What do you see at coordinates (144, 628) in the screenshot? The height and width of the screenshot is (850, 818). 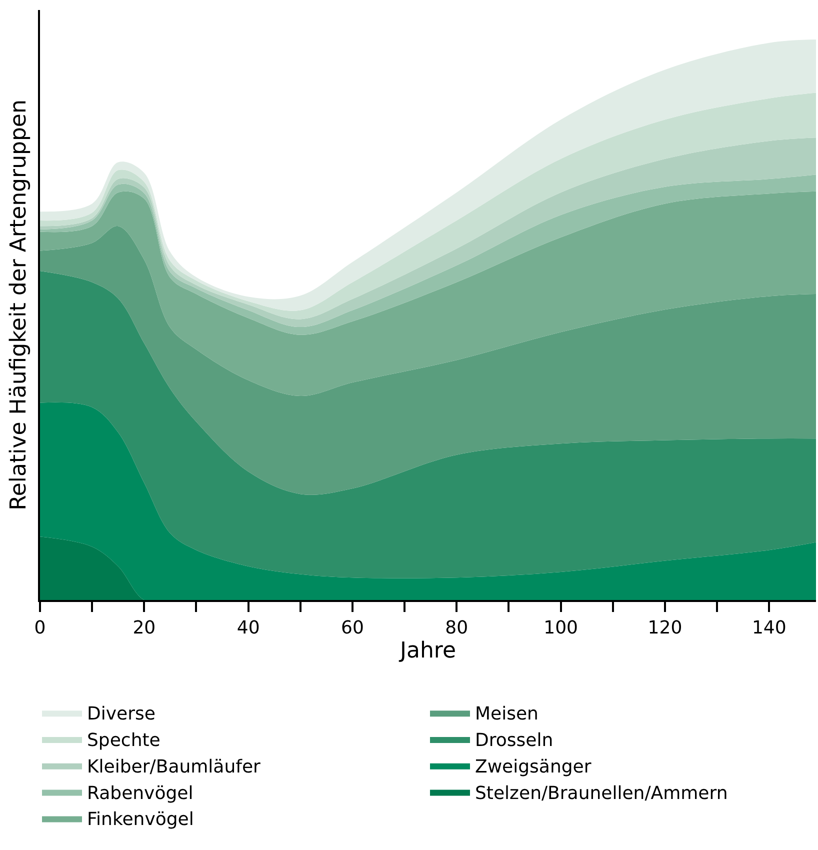 I see `x-tick-label: 20` at bounding box center [144, 628].